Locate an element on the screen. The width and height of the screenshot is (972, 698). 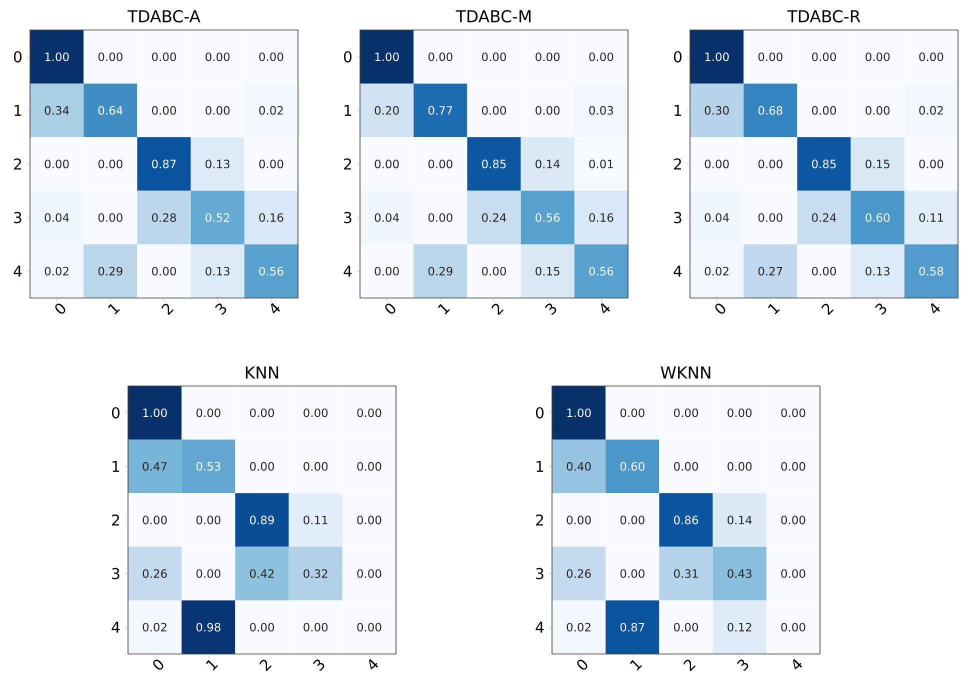
data-label: 0.47 is located at coordinates (154, 466).